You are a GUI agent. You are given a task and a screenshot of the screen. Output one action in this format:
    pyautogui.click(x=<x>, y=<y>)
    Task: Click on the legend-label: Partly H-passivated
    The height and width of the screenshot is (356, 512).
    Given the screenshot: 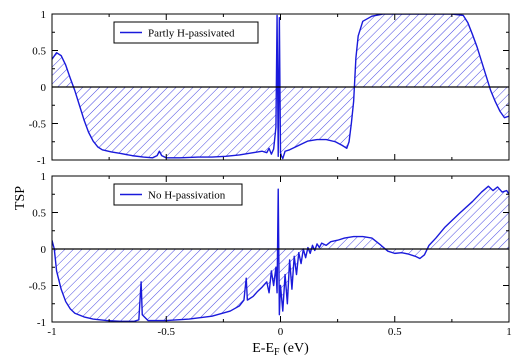 What is the action you would take?
    pyautogui.click(x=191, y=34)
    